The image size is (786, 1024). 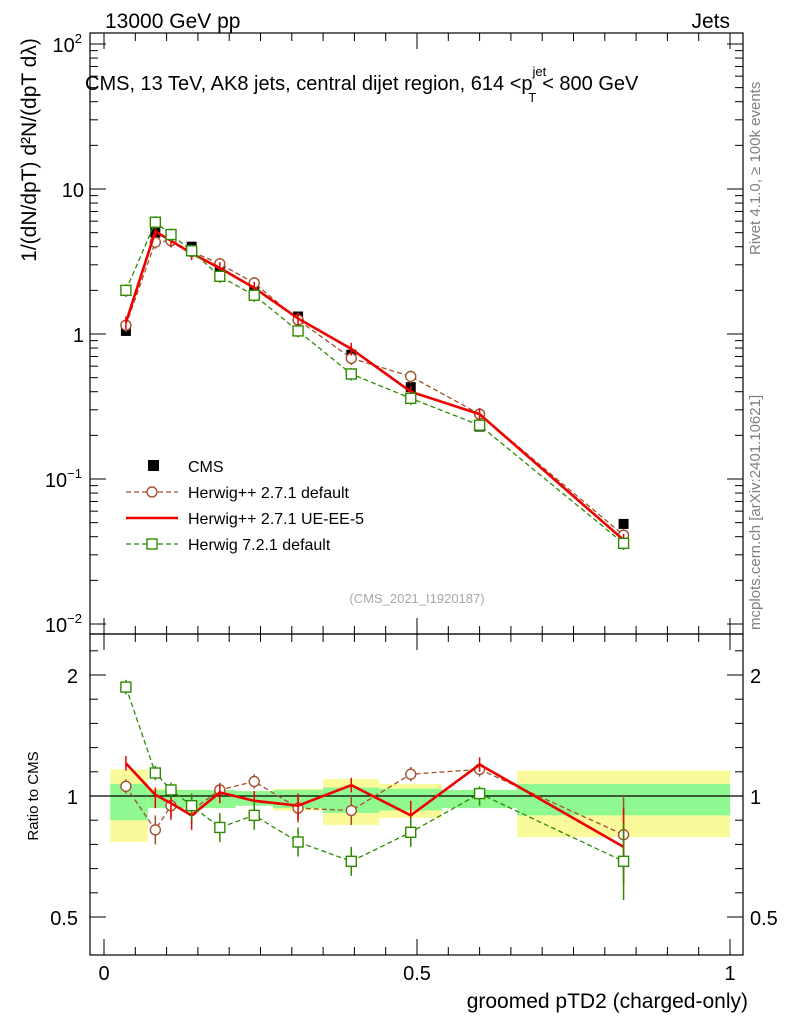 What do you see at coordinates (539, 71) in the screenshot?
I see `title-sup: jet` at bounding box center [539, 71].